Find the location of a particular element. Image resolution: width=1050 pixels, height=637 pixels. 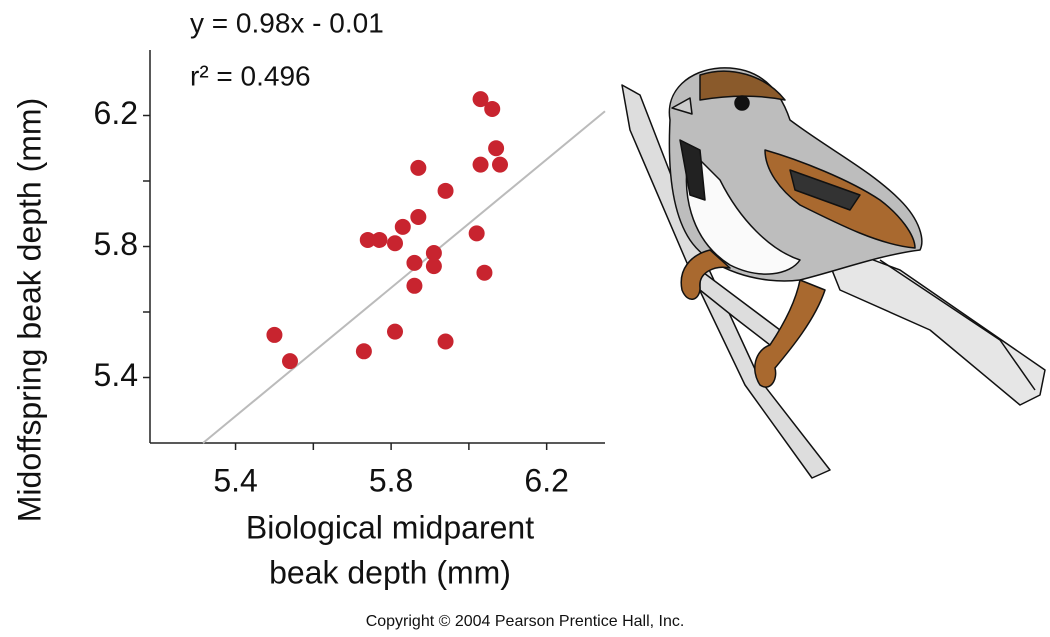

y-axis-label: Midoffspring beak depth (mm) is located at coordinates (29, 310).